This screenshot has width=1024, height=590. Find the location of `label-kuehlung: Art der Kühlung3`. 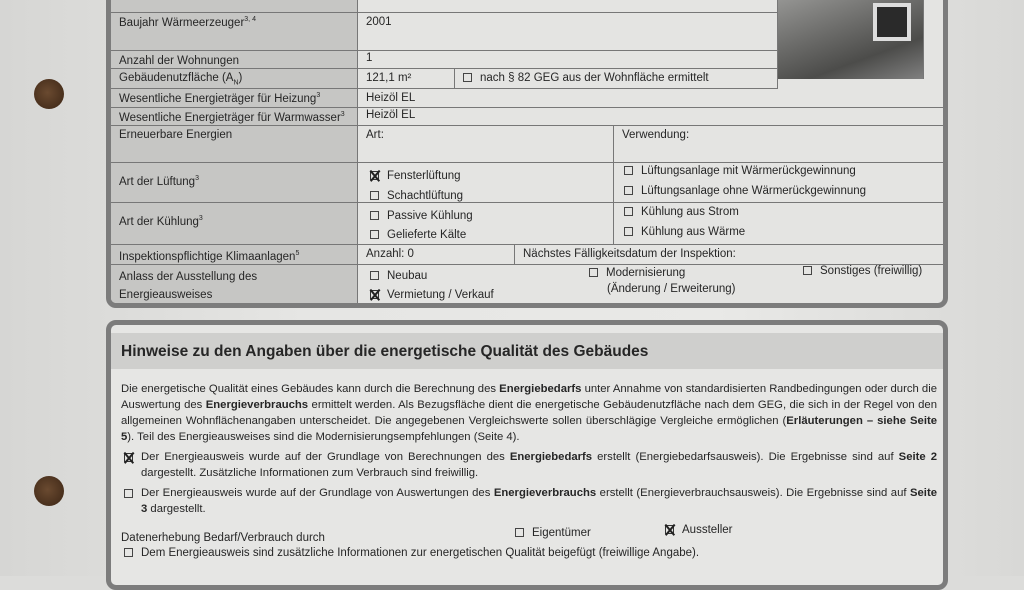

label-kuehlung: Art der Kühlung3 is located at coordinates (234, 224).